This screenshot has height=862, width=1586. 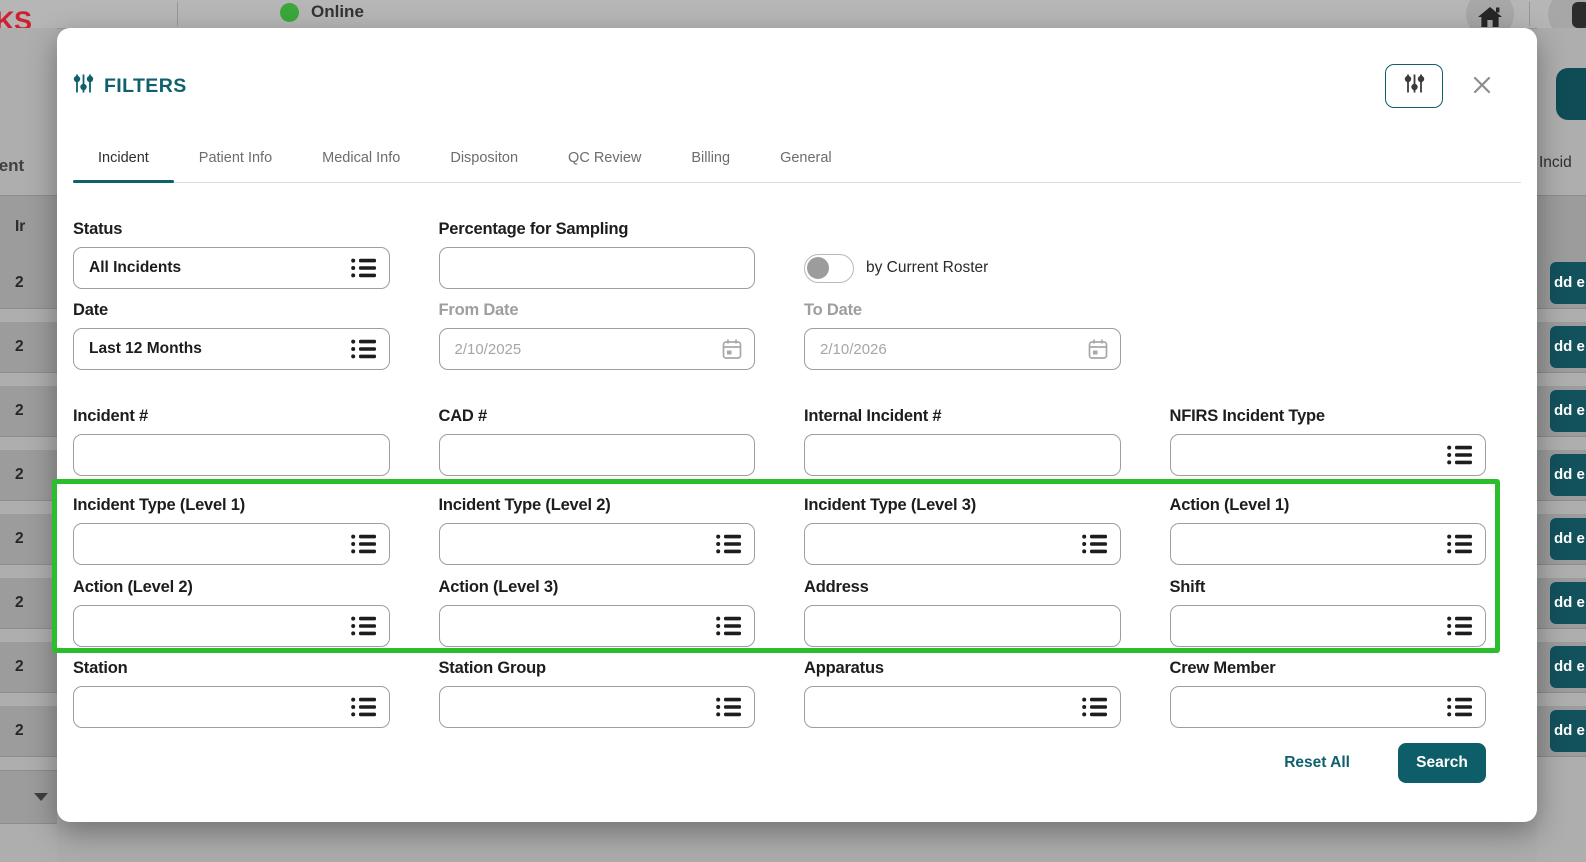 What do you see at coordinates (145, 348) in the screenshot?
I see `field-value: Last 12 Months` at bounding box center [145, 348].